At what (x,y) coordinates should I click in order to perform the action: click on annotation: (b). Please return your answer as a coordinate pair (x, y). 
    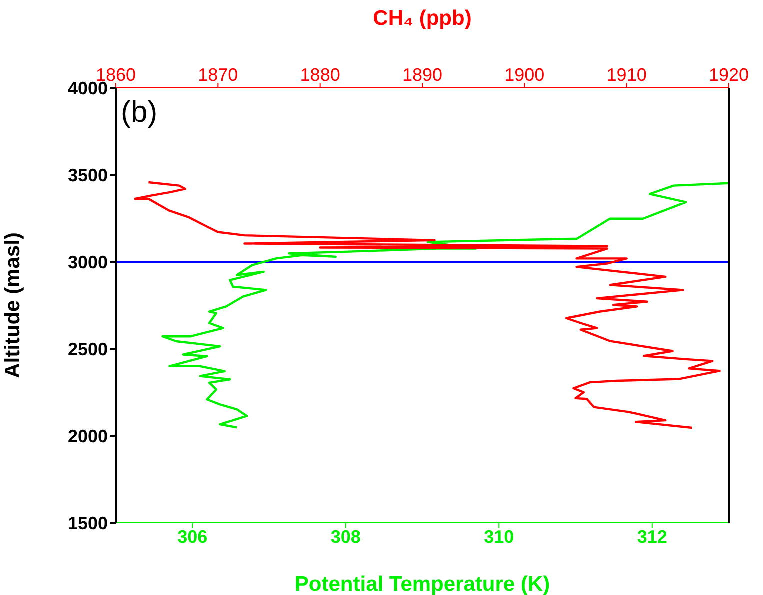
    Looking at the image, I should click on (139, 113).